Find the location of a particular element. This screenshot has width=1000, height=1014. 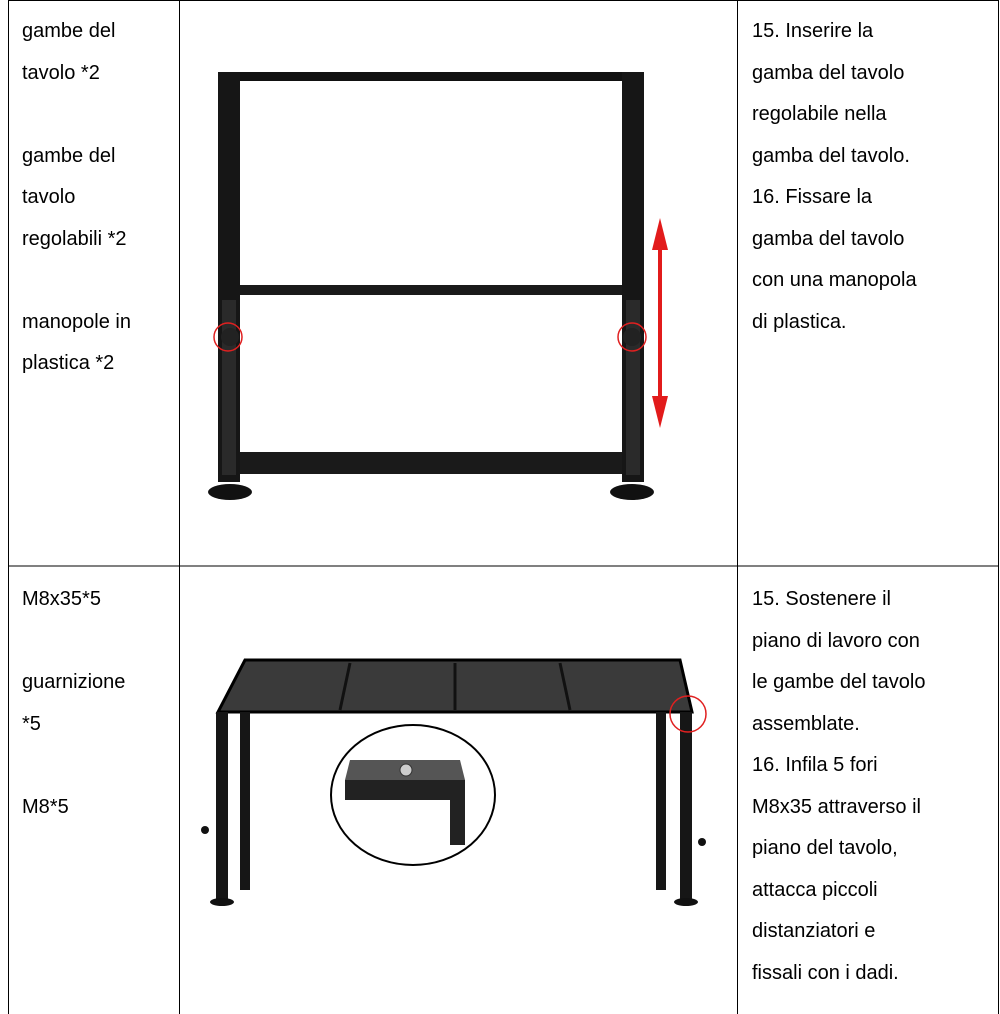

text-line: piano del tavolo, is located at coordinates (825, 848).